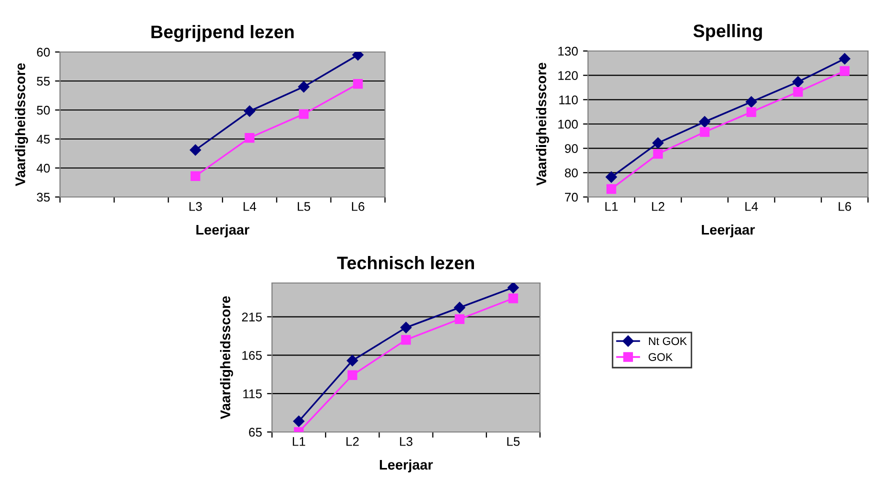 The height and width of the screenshot is (481, 881). Describe the element at coordinates (571, 197) in the screenshot. I see `y-tick-label: 70` at that location.